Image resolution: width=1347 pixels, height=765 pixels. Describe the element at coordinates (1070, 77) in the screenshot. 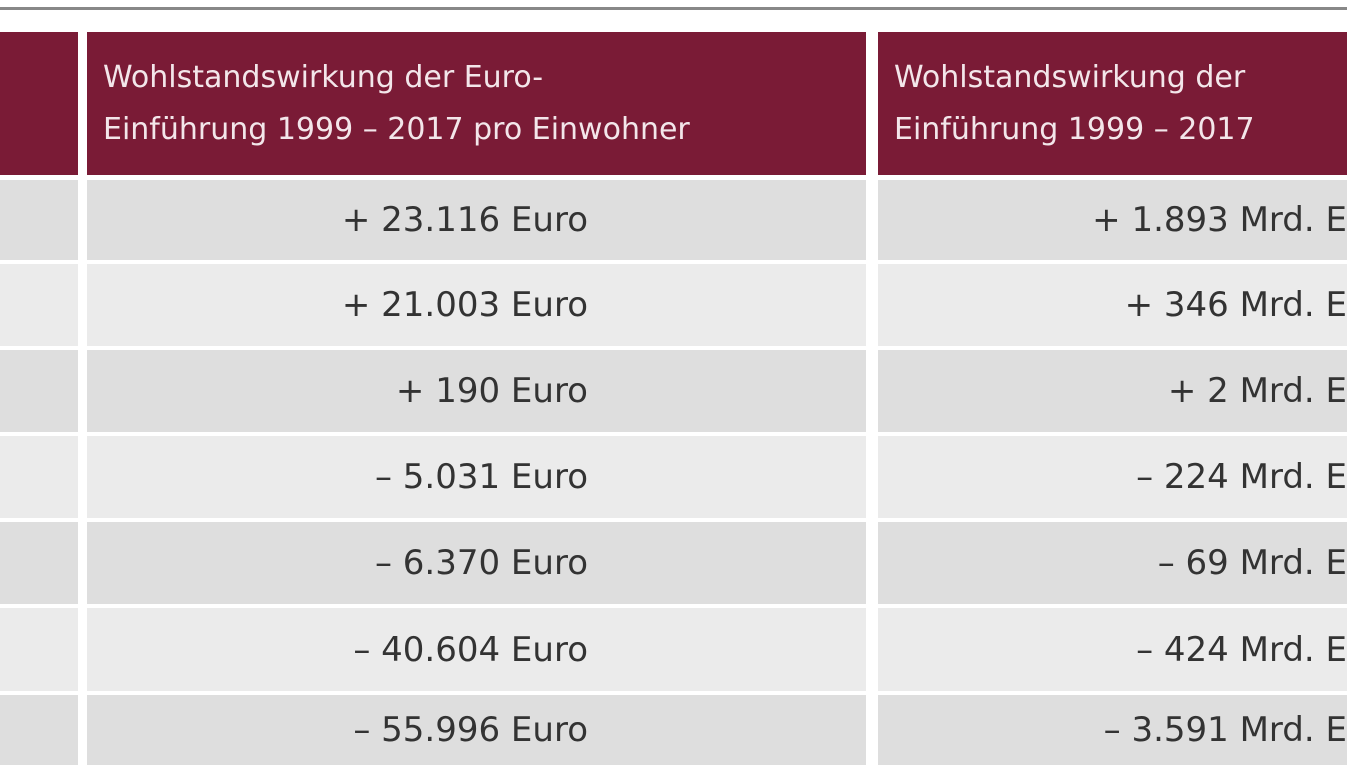

I see `header-text: Wohlstandswirkung der` at that location.